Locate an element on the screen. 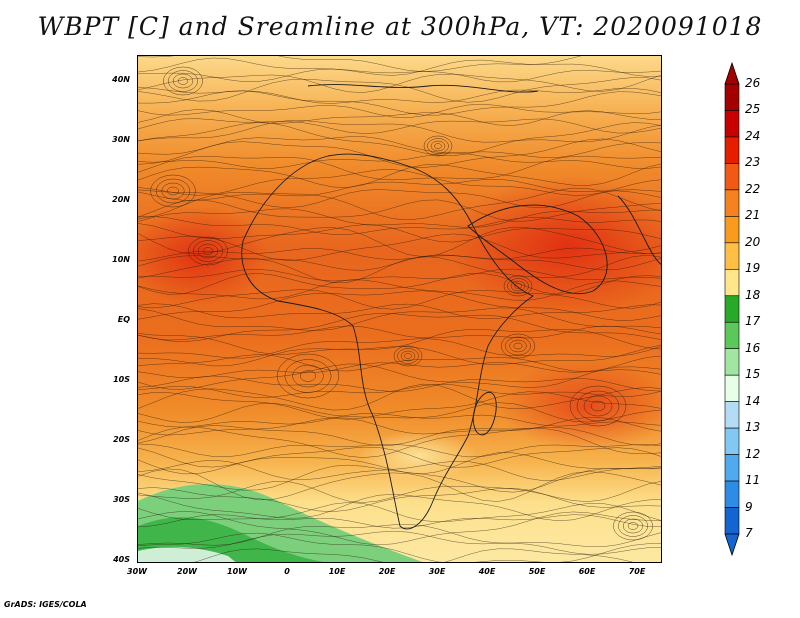 Image resolution: width=800 pixels, height=618 pixels. colorbar-label: 19 is located at coordinates (753, 268).